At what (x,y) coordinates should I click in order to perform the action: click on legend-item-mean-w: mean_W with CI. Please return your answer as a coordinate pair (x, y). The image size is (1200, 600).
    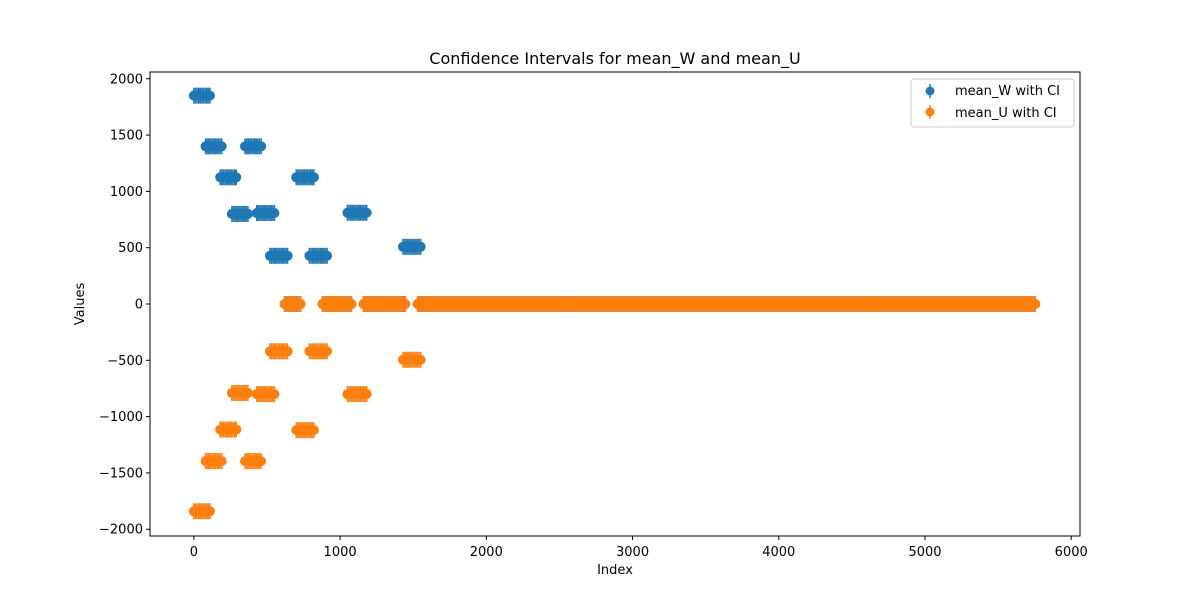
    Looking at the image, I should click on (992, 91).